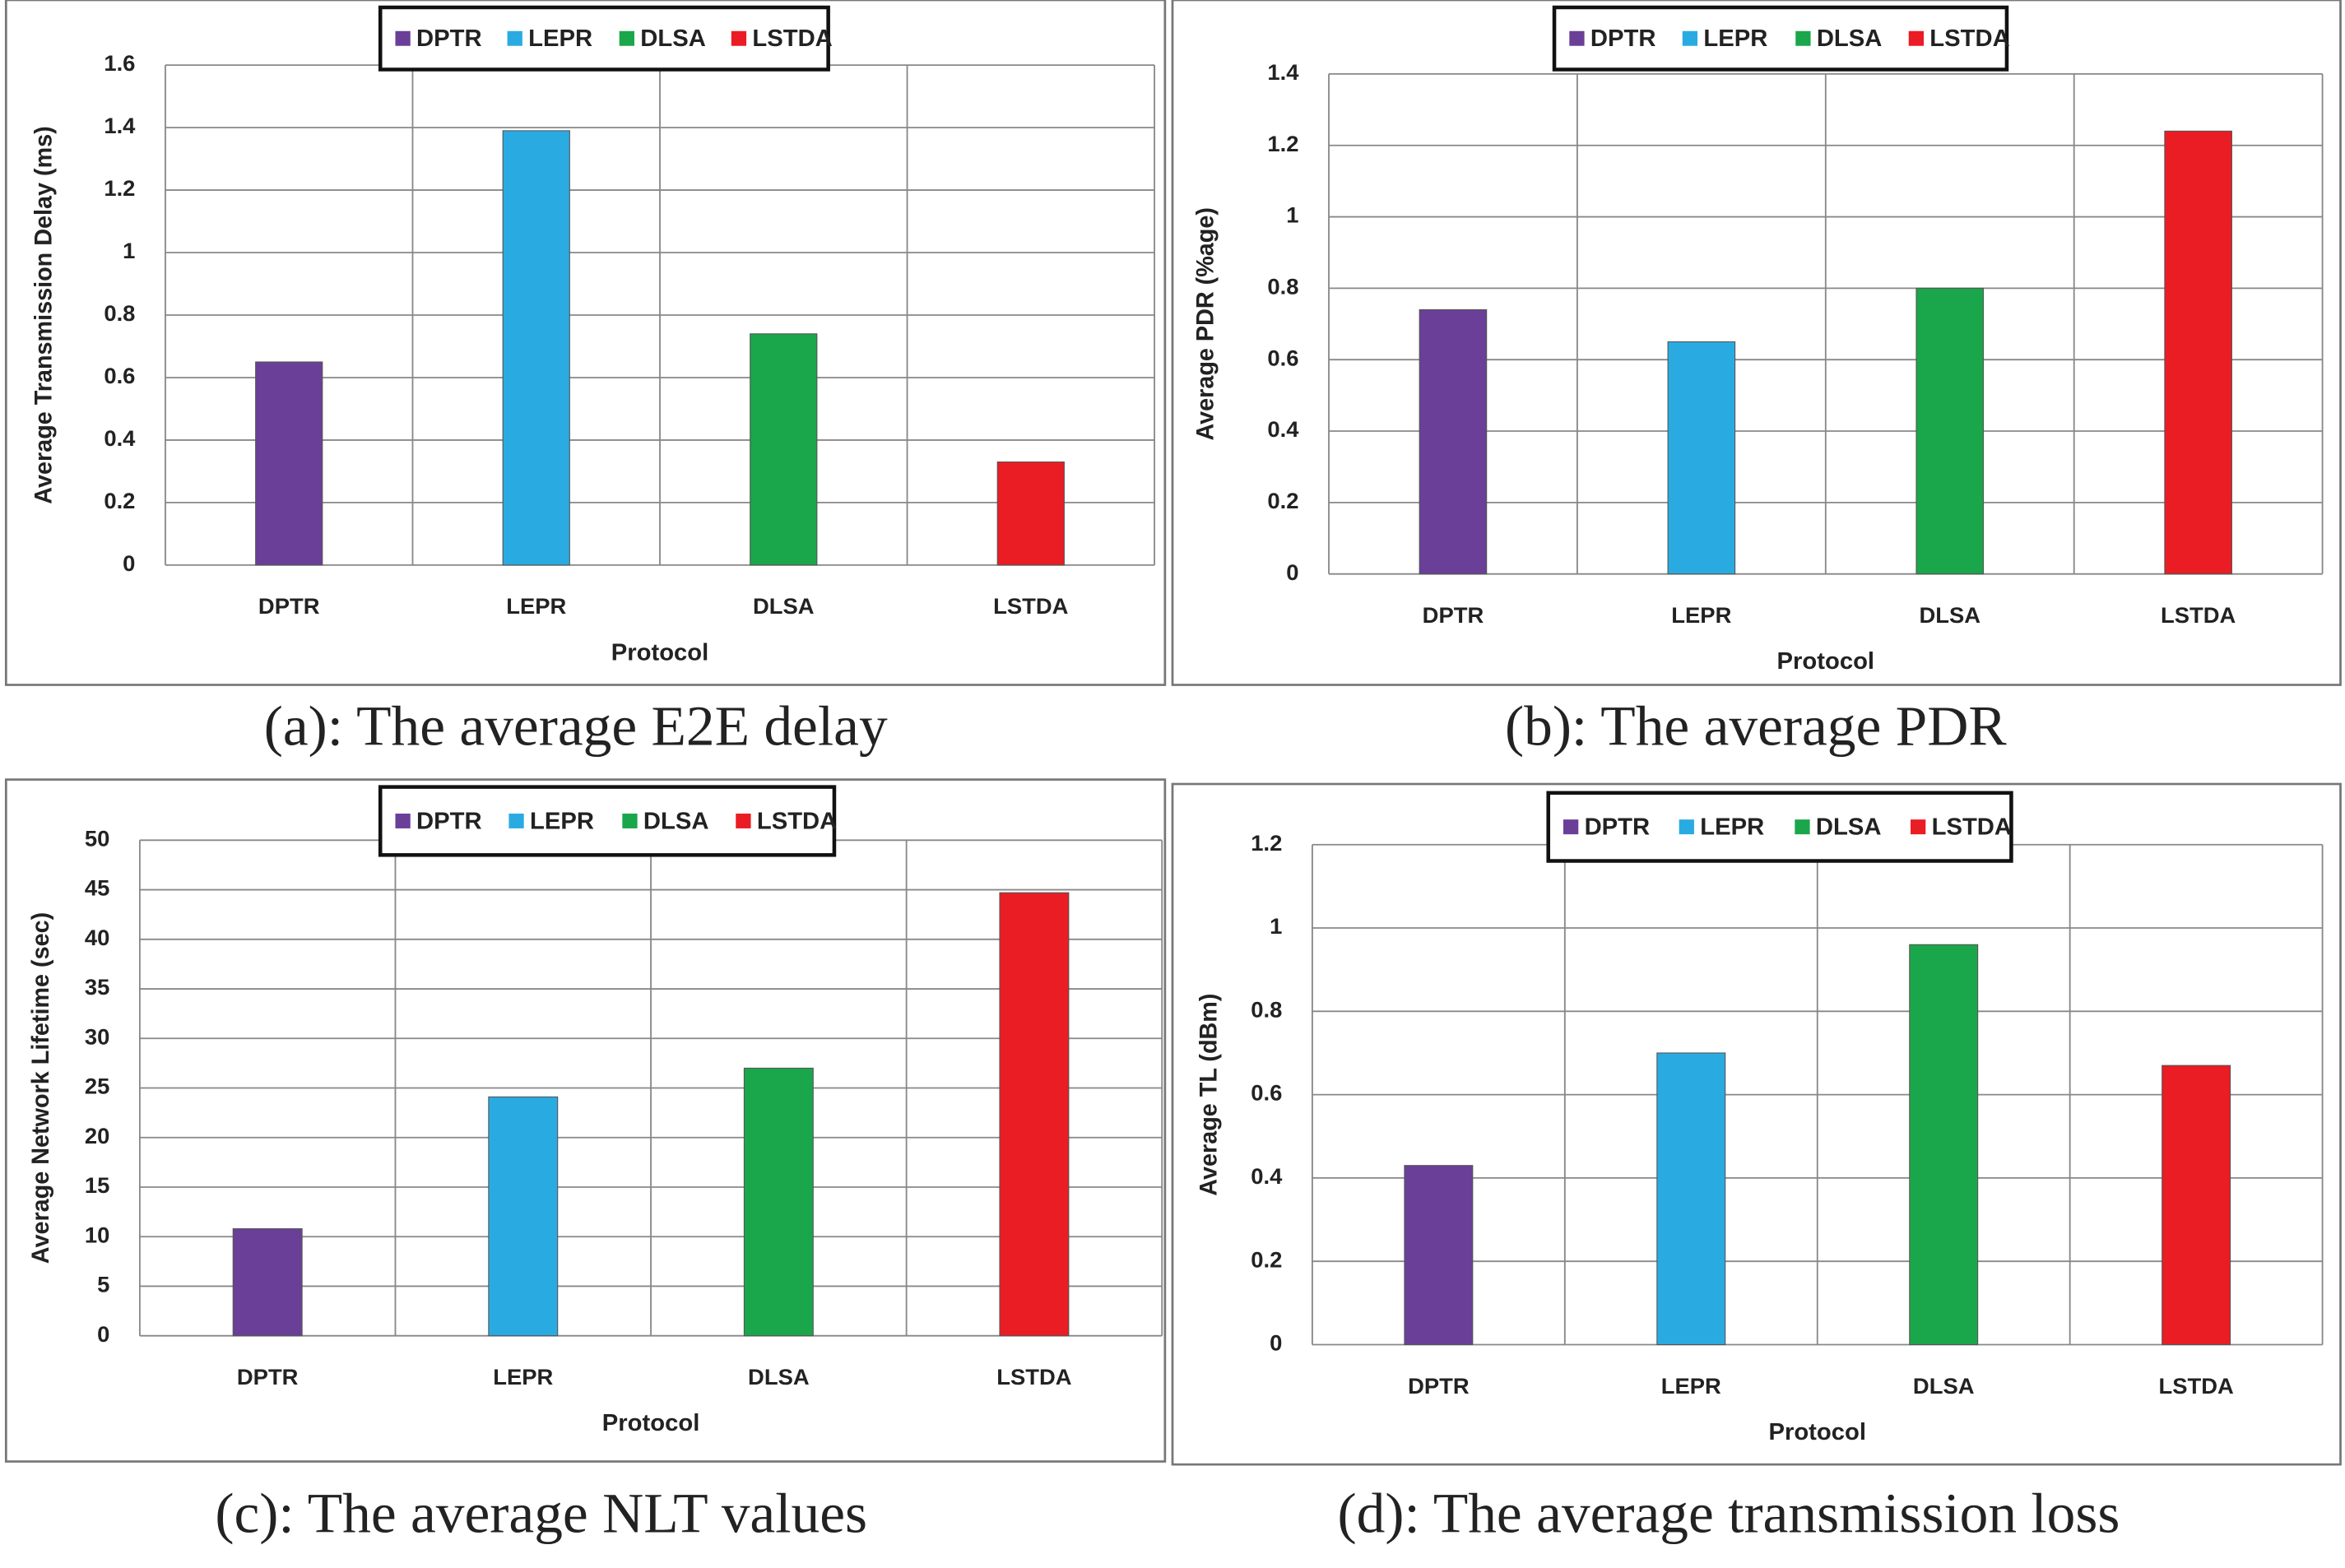 This screenshot has width=2345, height=1568. What do you see at coordinates (97, 937) in the screenshot?
I see `y-tick-label: 40` at bounding box center [97, 937].